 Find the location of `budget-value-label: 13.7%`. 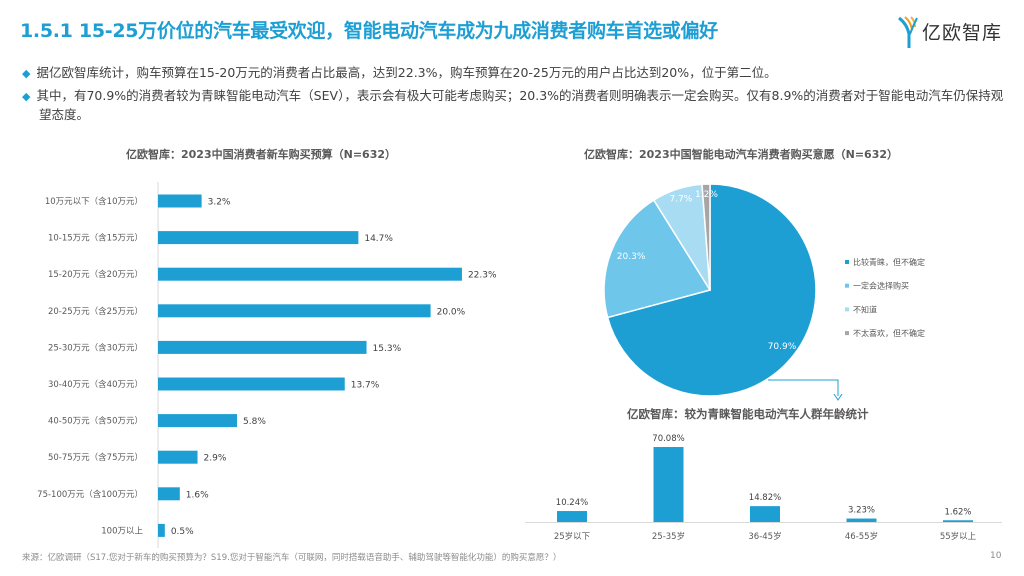

budget-value-label: 13.7% is located at coordinates (365, 386).